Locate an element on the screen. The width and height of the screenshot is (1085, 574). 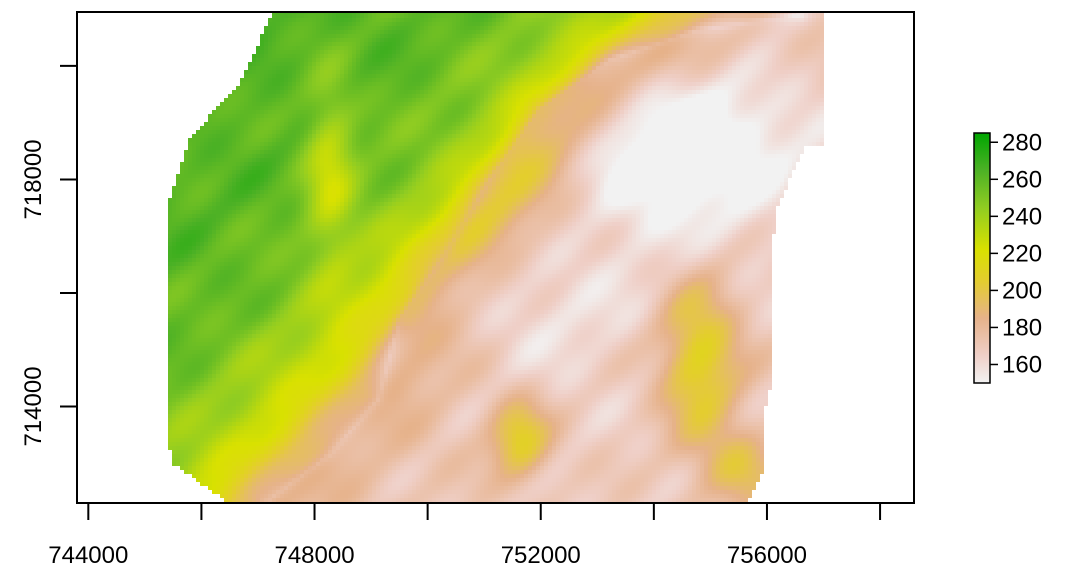
legend-tick-label: 180 is located at coordinates (1022, 327).